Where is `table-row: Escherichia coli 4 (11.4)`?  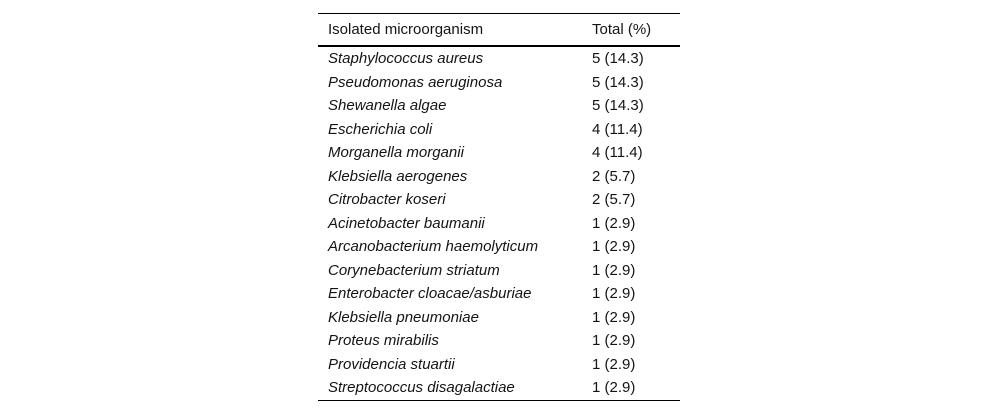
table-row: Escherichia coli 4 (11.4) is located at coordinates (499, 130).